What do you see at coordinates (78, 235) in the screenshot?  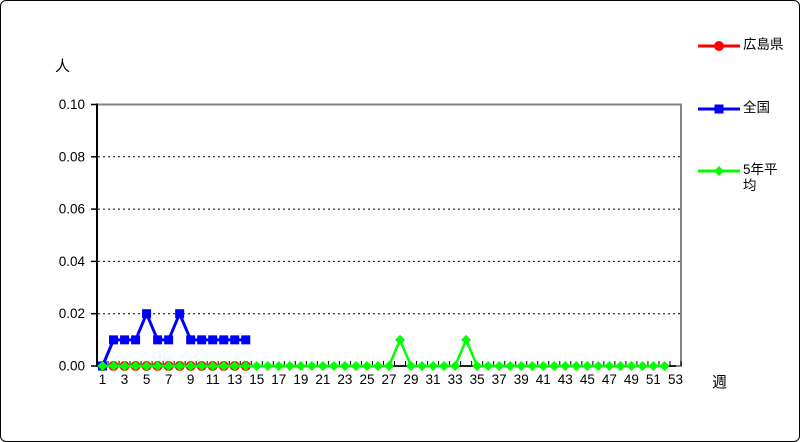 I see `y-axis-ticks: 0.00 0.02 0.04 0.06 0.08 0.10` at bounding box center [78, 235].